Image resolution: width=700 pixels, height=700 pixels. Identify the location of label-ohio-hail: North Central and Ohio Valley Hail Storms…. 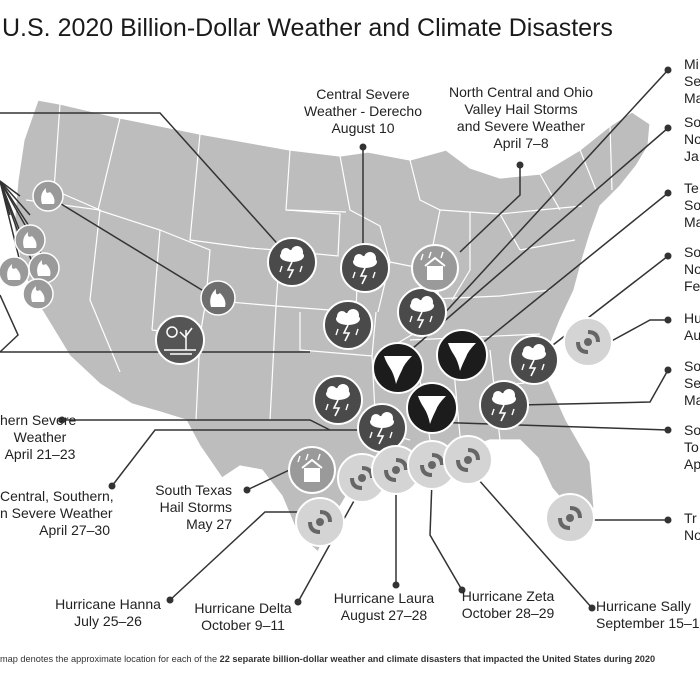
(521, 117).